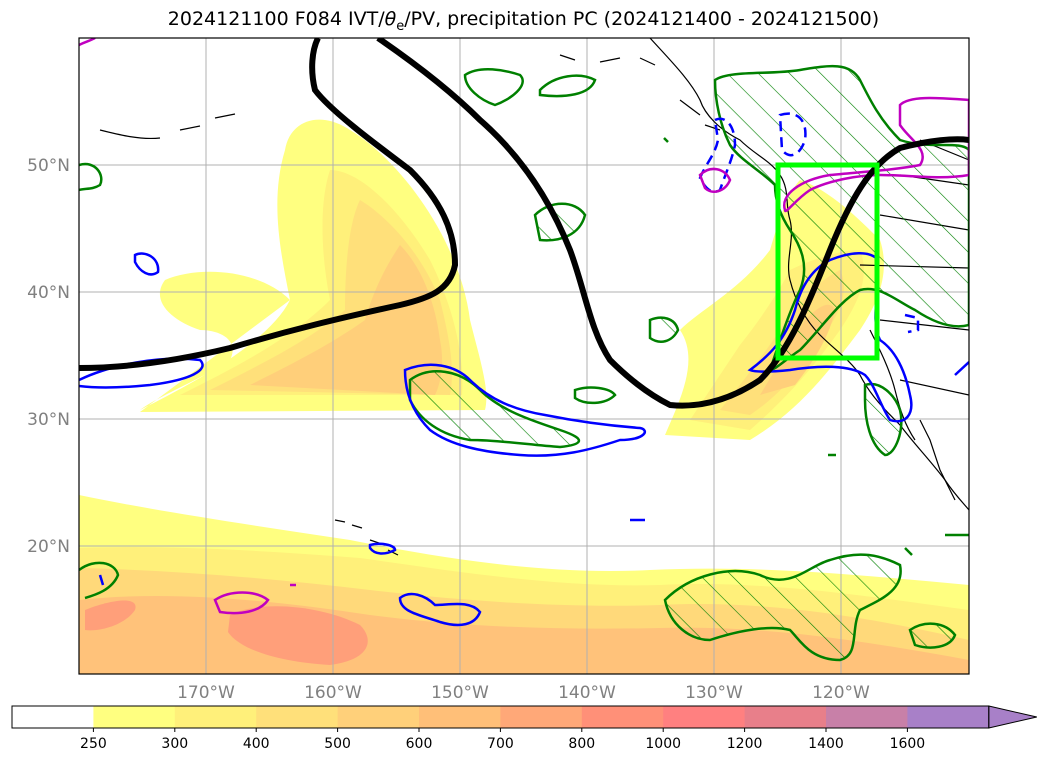  What do you see at coordinates (908, 744) in the screenshot?
I see `colorbar-tick-label: 1600` at bounding box center [908, 744].